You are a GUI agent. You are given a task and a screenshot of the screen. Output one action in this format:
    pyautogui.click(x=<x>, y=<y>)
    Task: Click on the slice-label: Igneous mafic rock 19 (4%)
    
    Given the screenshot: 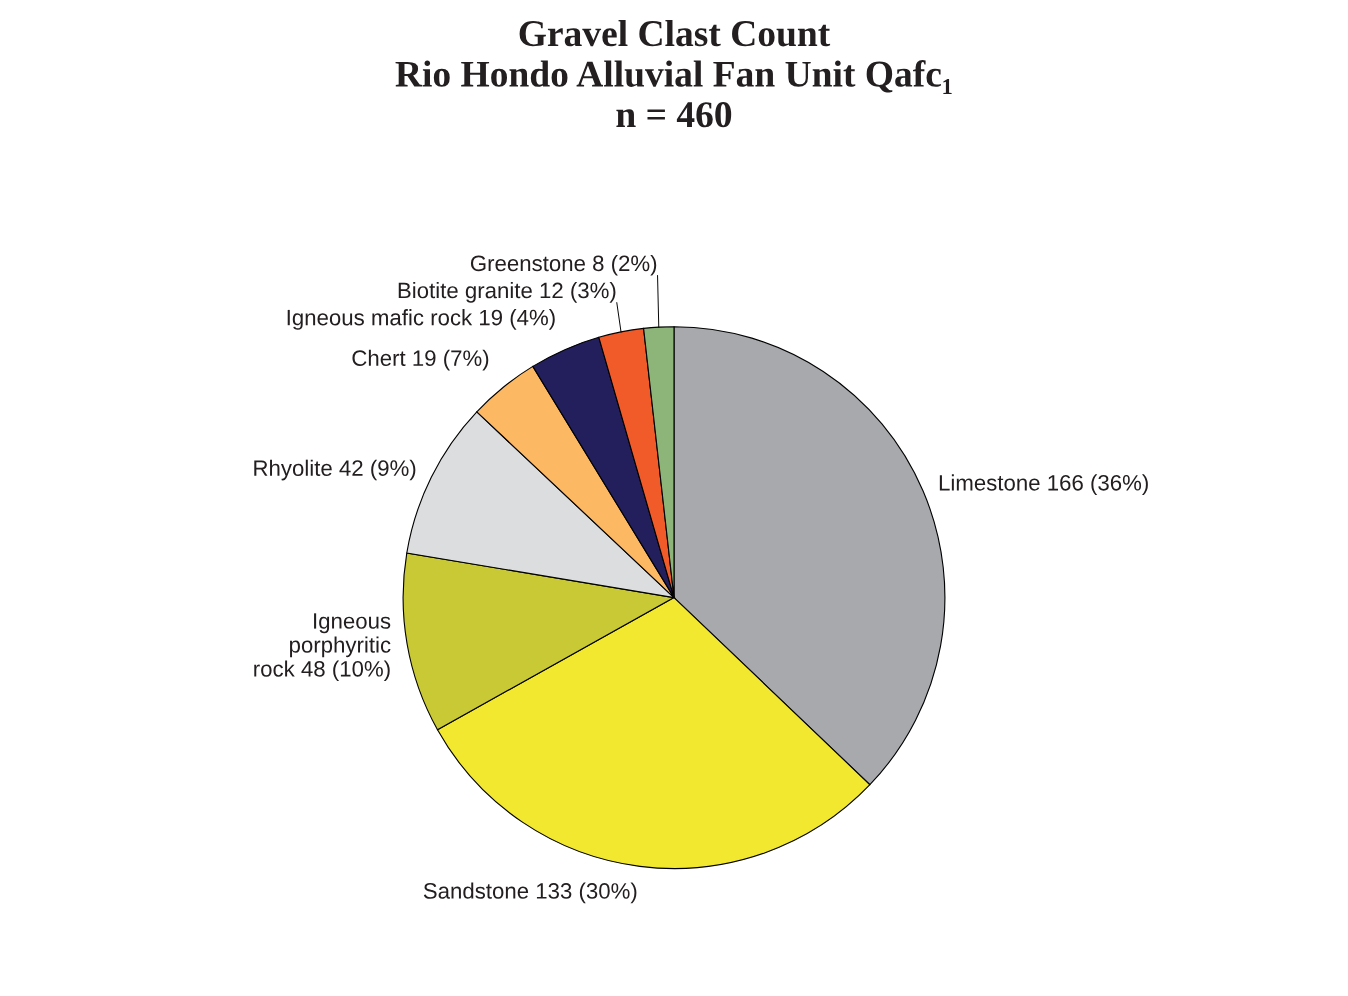 What is the action you would take?
    pyautogui.click(x=421, y=319)
    